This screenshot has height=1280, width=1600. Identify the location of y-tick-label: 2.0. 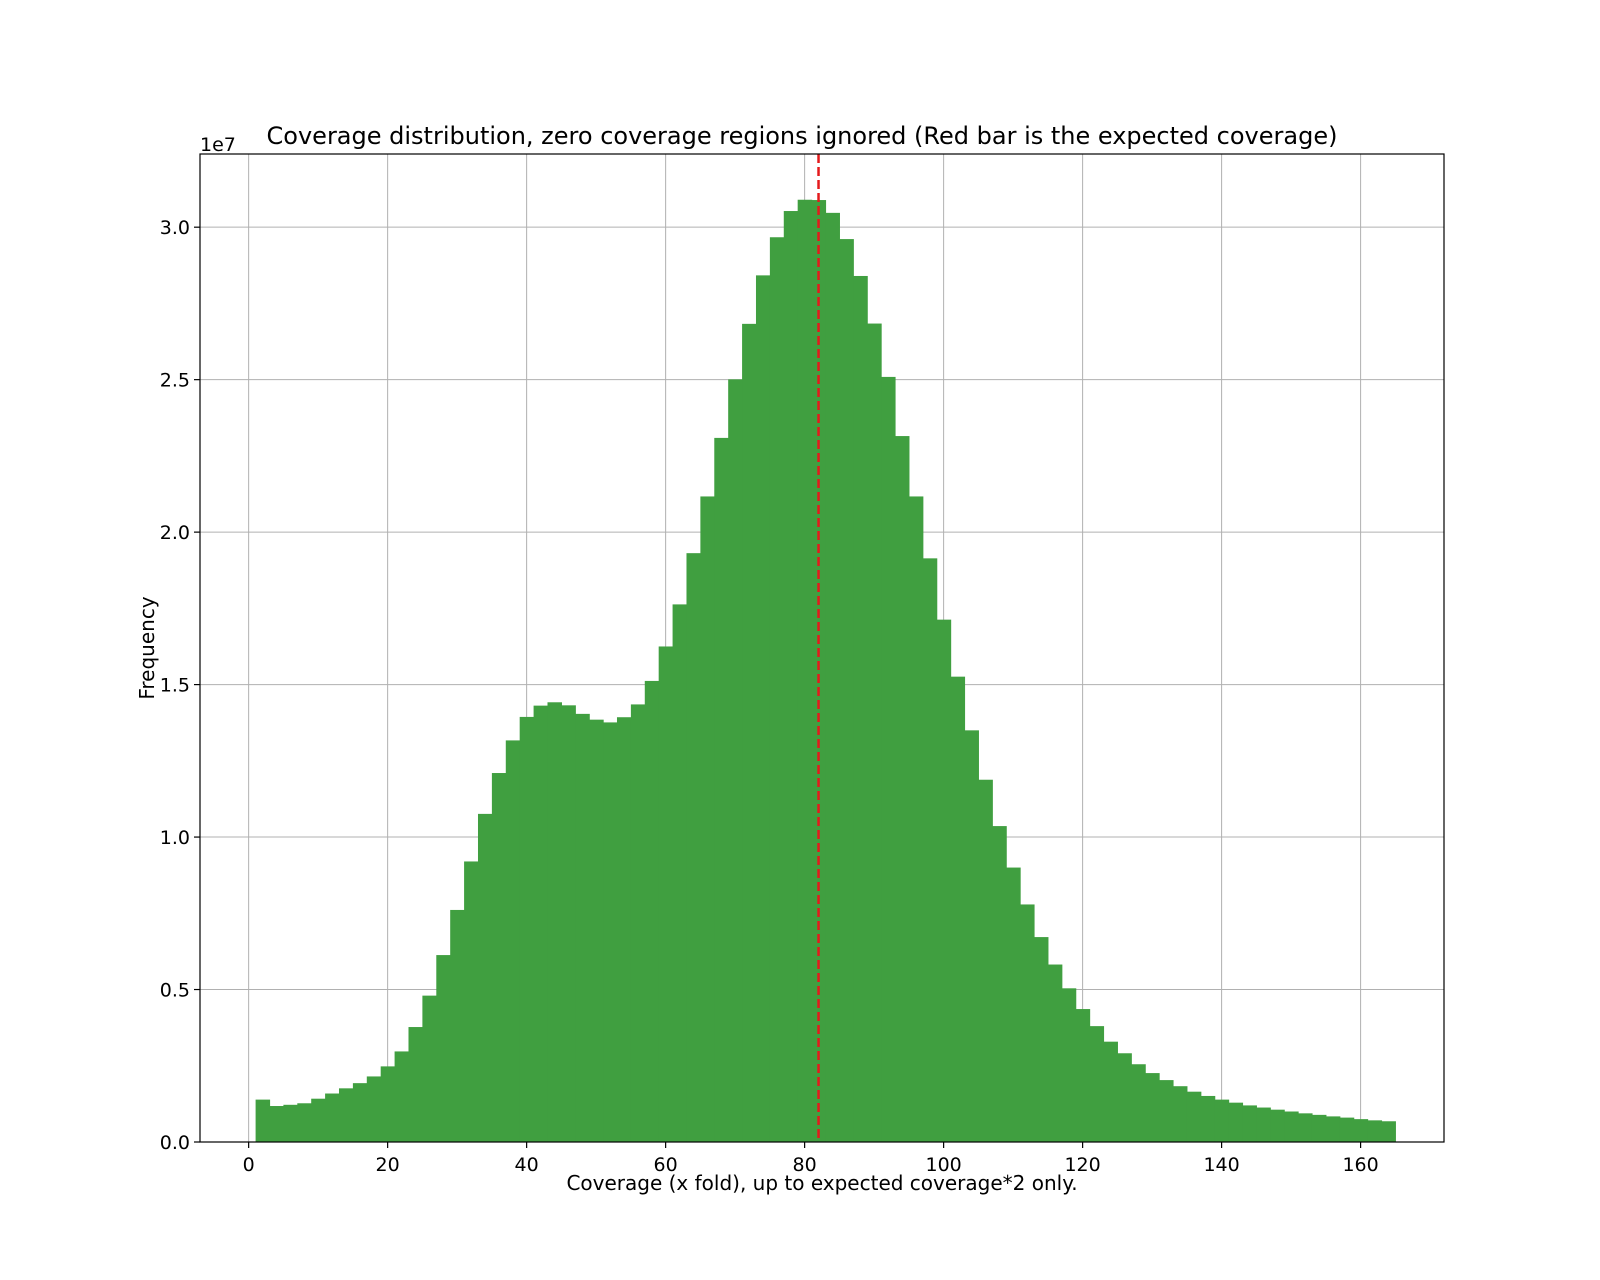
(175, 533).